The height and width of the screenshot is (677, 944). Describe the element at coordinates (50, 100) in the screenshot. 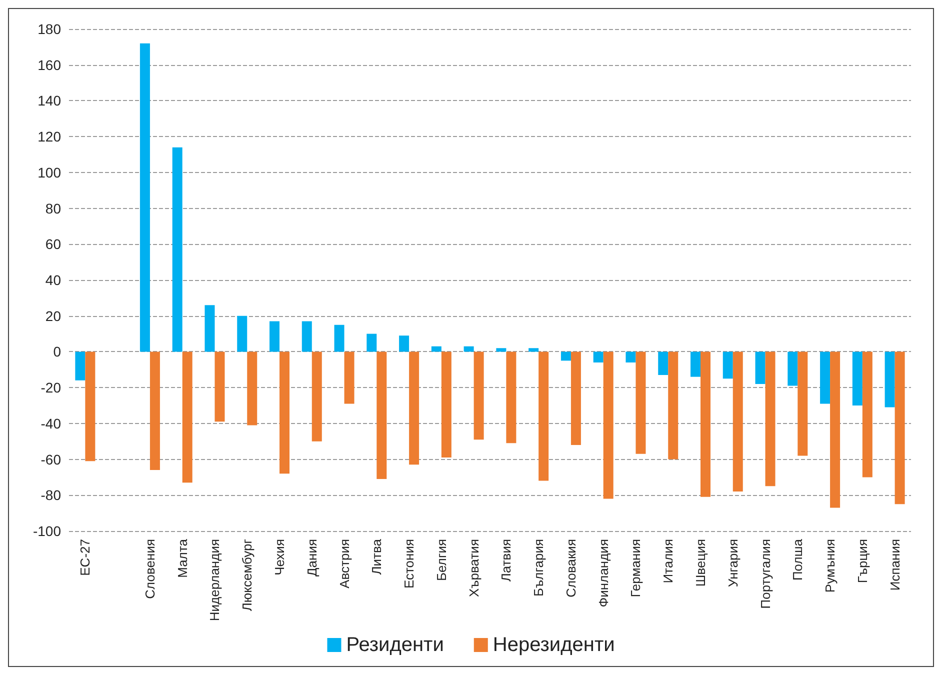

I see `y-tick-label: 140` at that location.